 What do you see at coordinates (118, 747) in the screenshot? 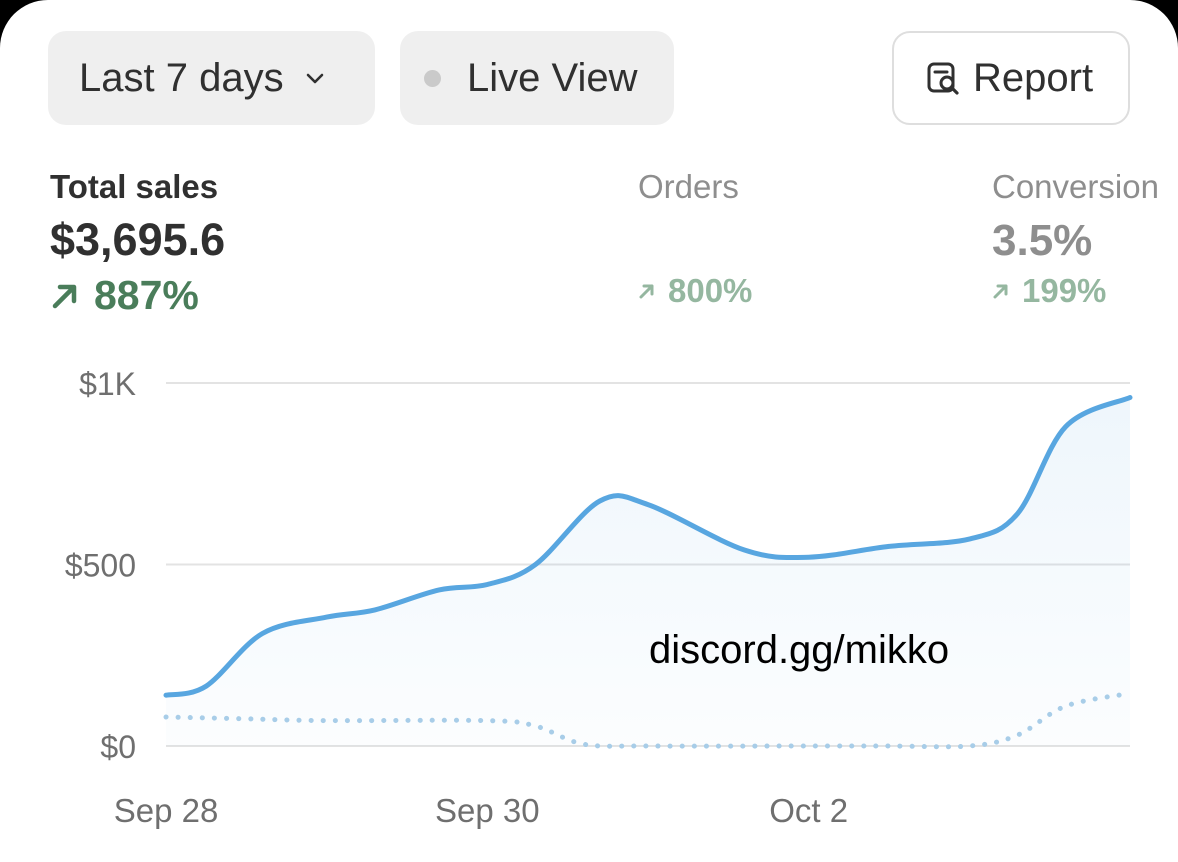
I see `y-tick-label: $0` at bounding box center [118, 747].